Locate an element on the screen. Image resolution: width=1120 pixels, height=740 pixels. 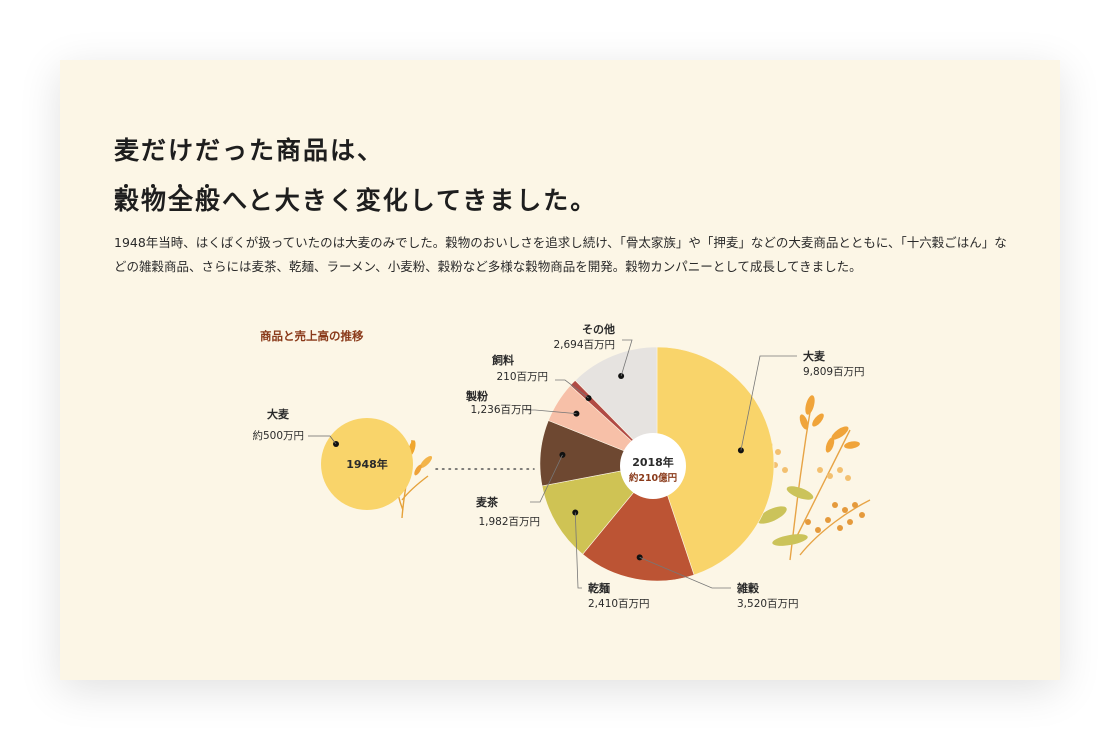
slice-label-name: 麦茶 is located at coordinates (487, 502).